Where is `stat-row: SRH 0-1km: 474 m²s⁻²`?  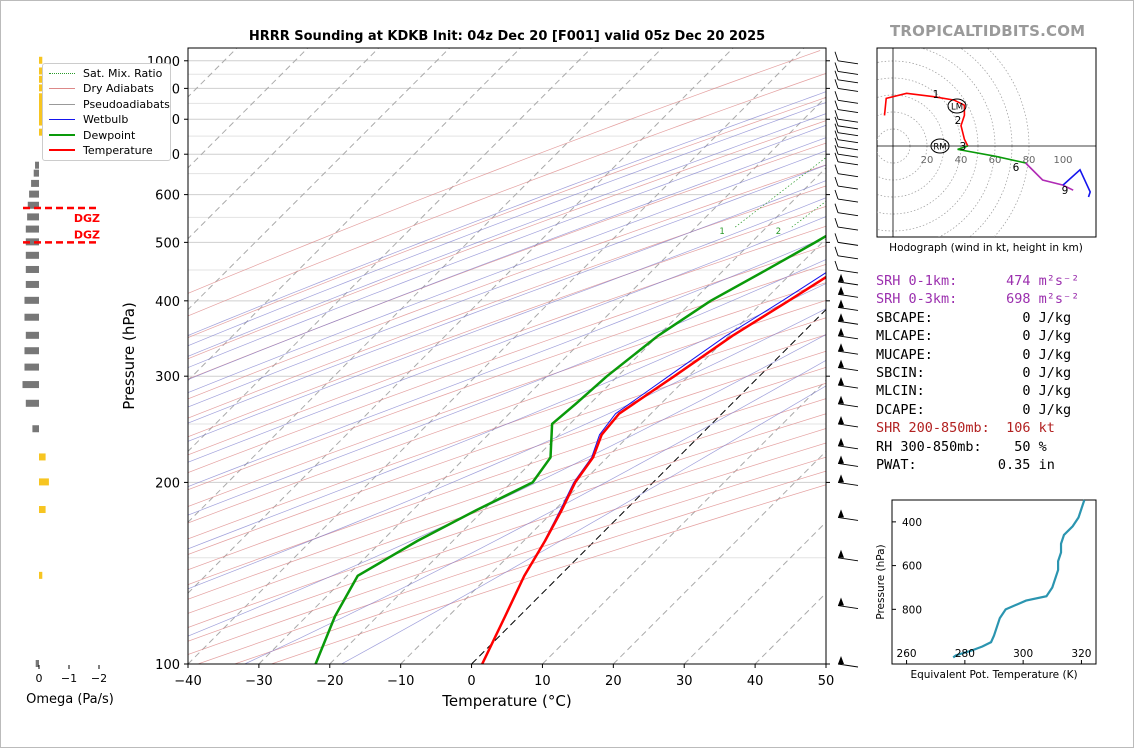
stat-row: SRH 0-1km: 474 m²s⁻² is located at coordinates (977, 281).